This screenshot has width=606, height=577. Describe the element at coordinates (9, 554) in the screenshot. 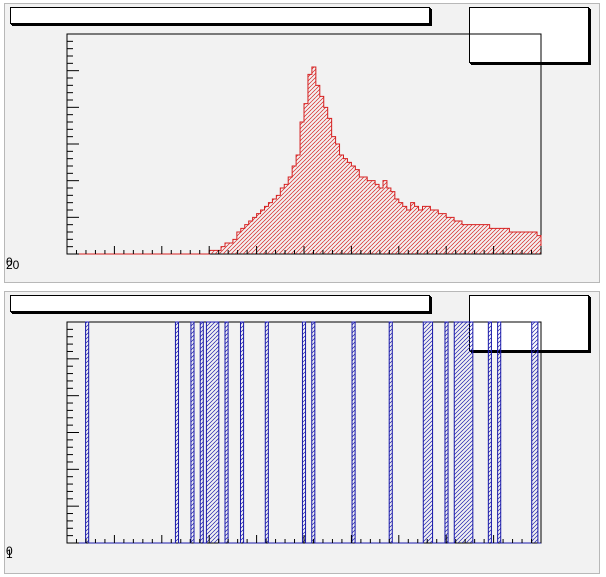

I see `bottom-histogram-tick-label: 1` at that location.